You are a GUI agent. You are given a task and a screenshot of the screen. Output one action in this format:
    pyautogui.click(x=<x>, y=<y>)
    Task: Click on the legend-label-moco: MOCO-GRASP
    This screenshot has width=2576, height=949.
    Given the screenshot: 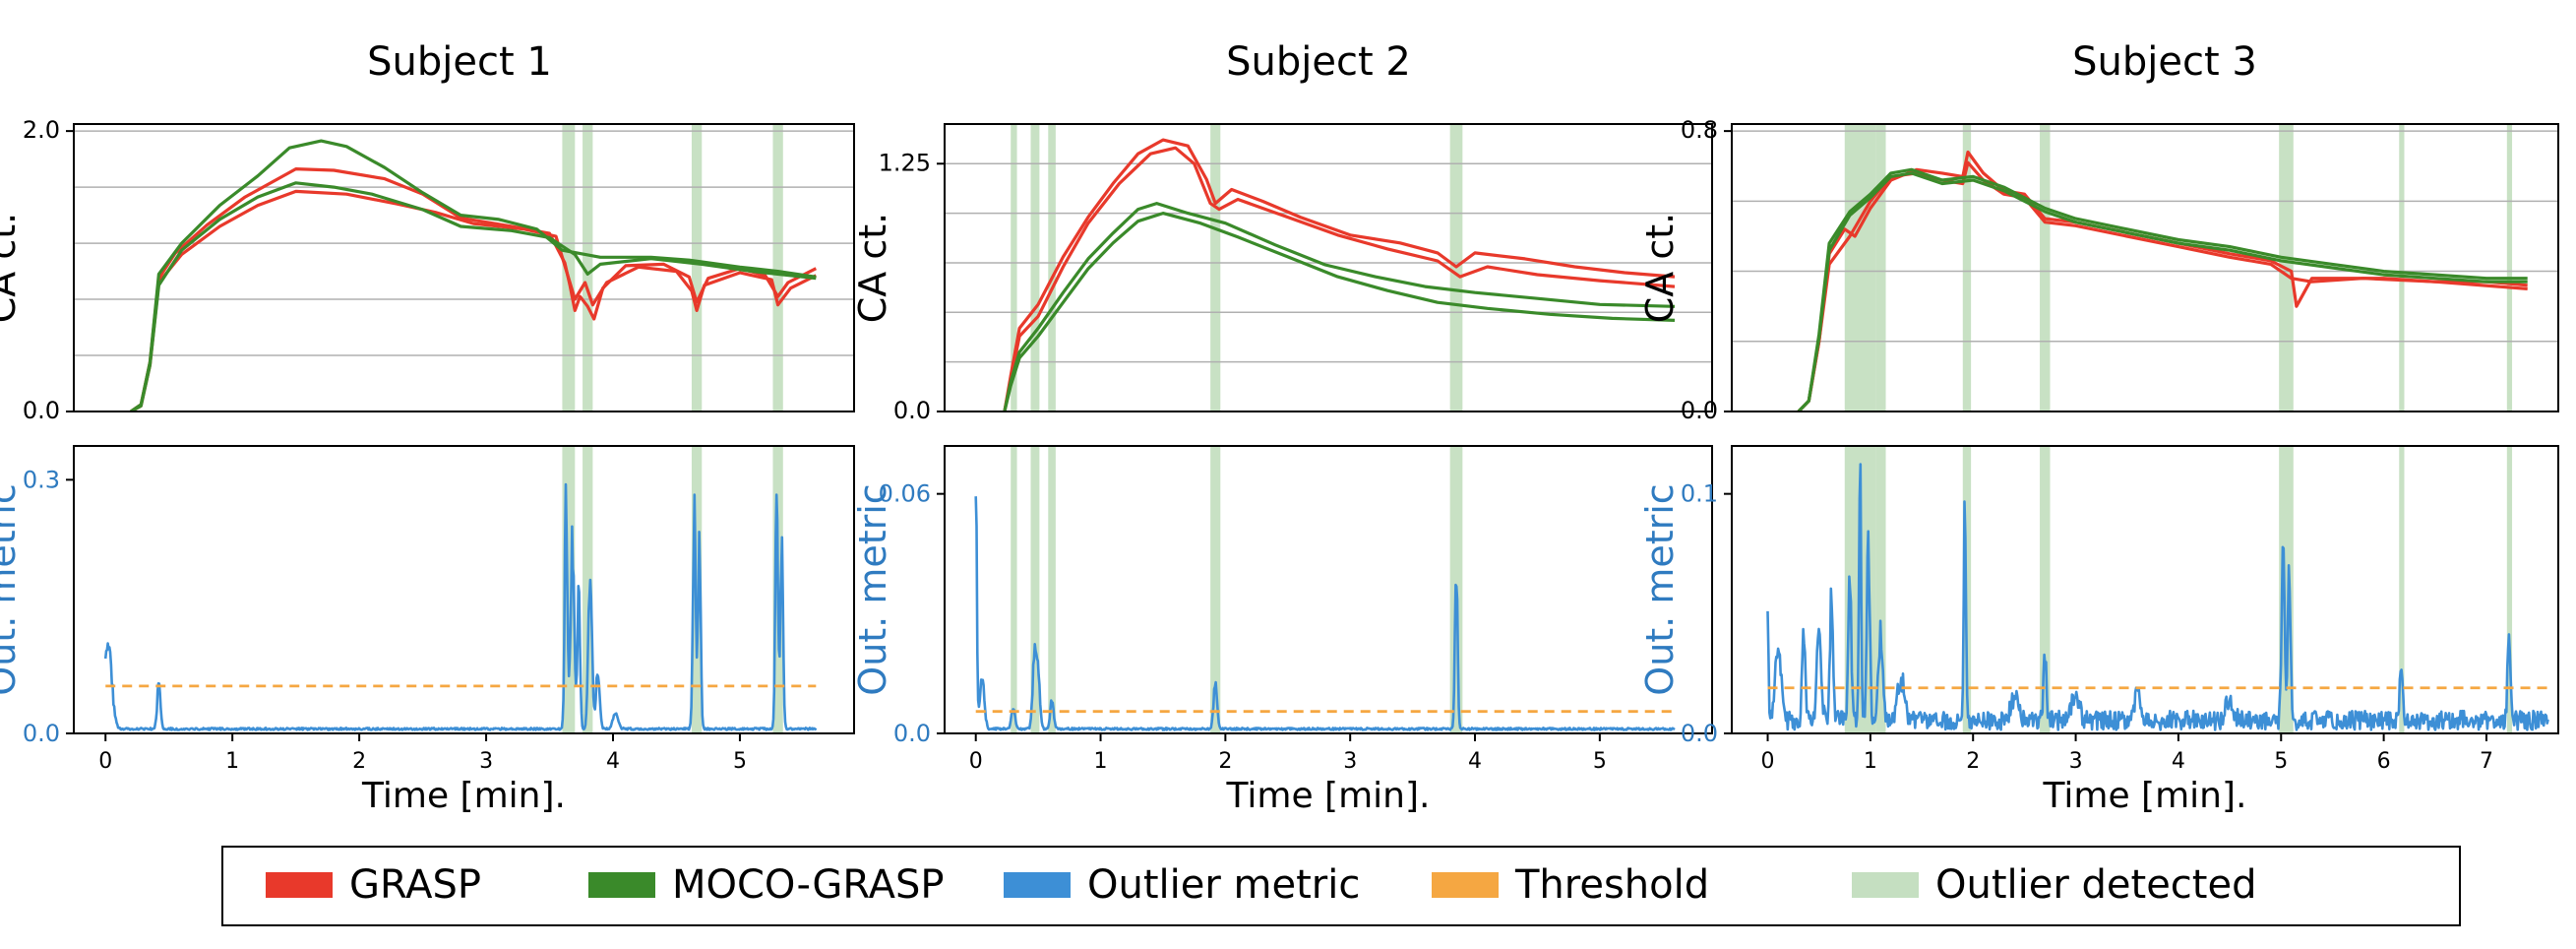 What is the action you would take?
    pyautogui.click(x=808, y=885)
    